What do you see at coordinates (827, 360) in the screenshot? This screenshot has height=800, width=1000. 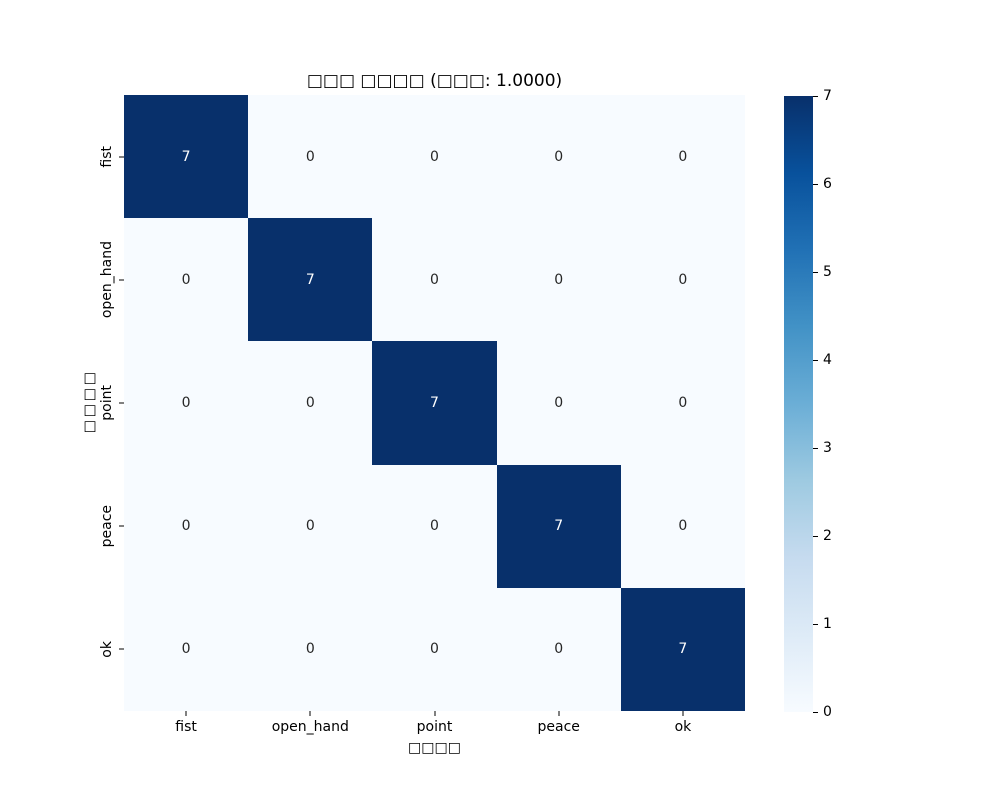 I see `colorbar-tick-label: 4` at bounding box center [827, 360].